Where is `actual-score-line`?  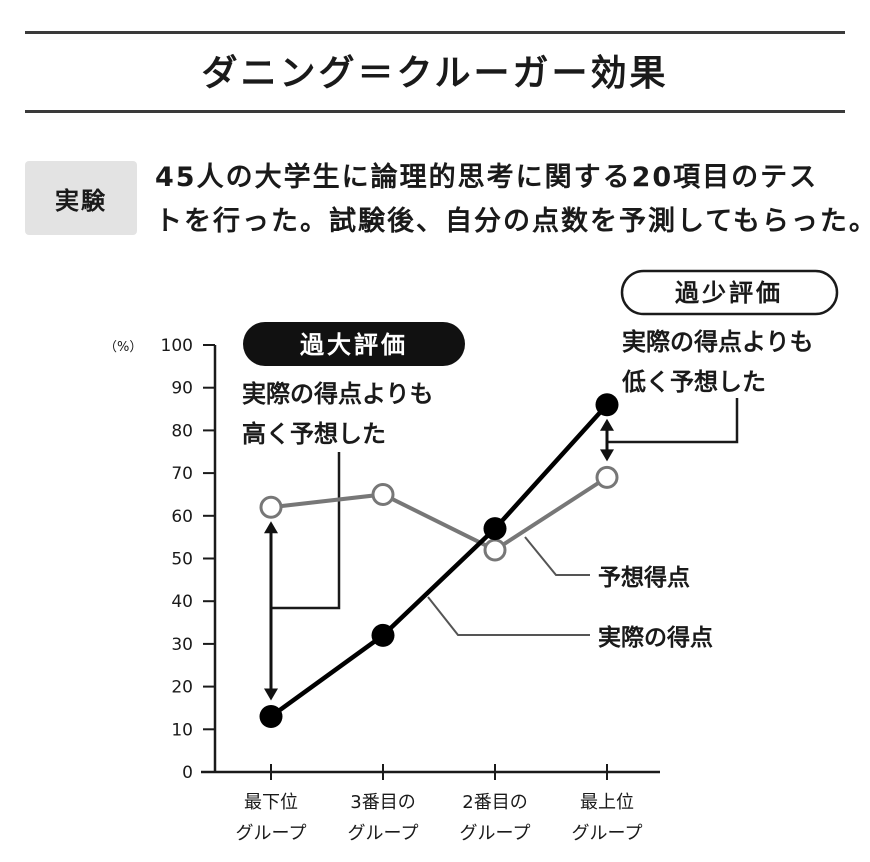 actual-score-line is located at coordinates (439, 561).